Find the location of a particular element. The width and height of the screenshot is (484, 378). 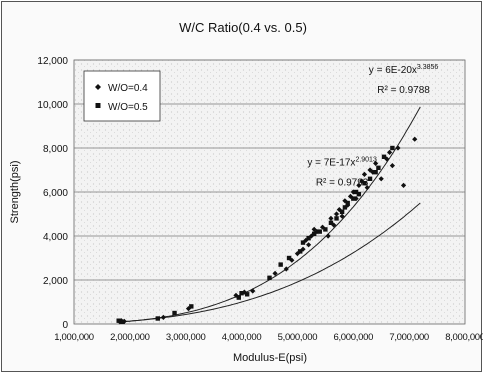

y-tick-label: 10,000 is located at coordinates (52, 105).